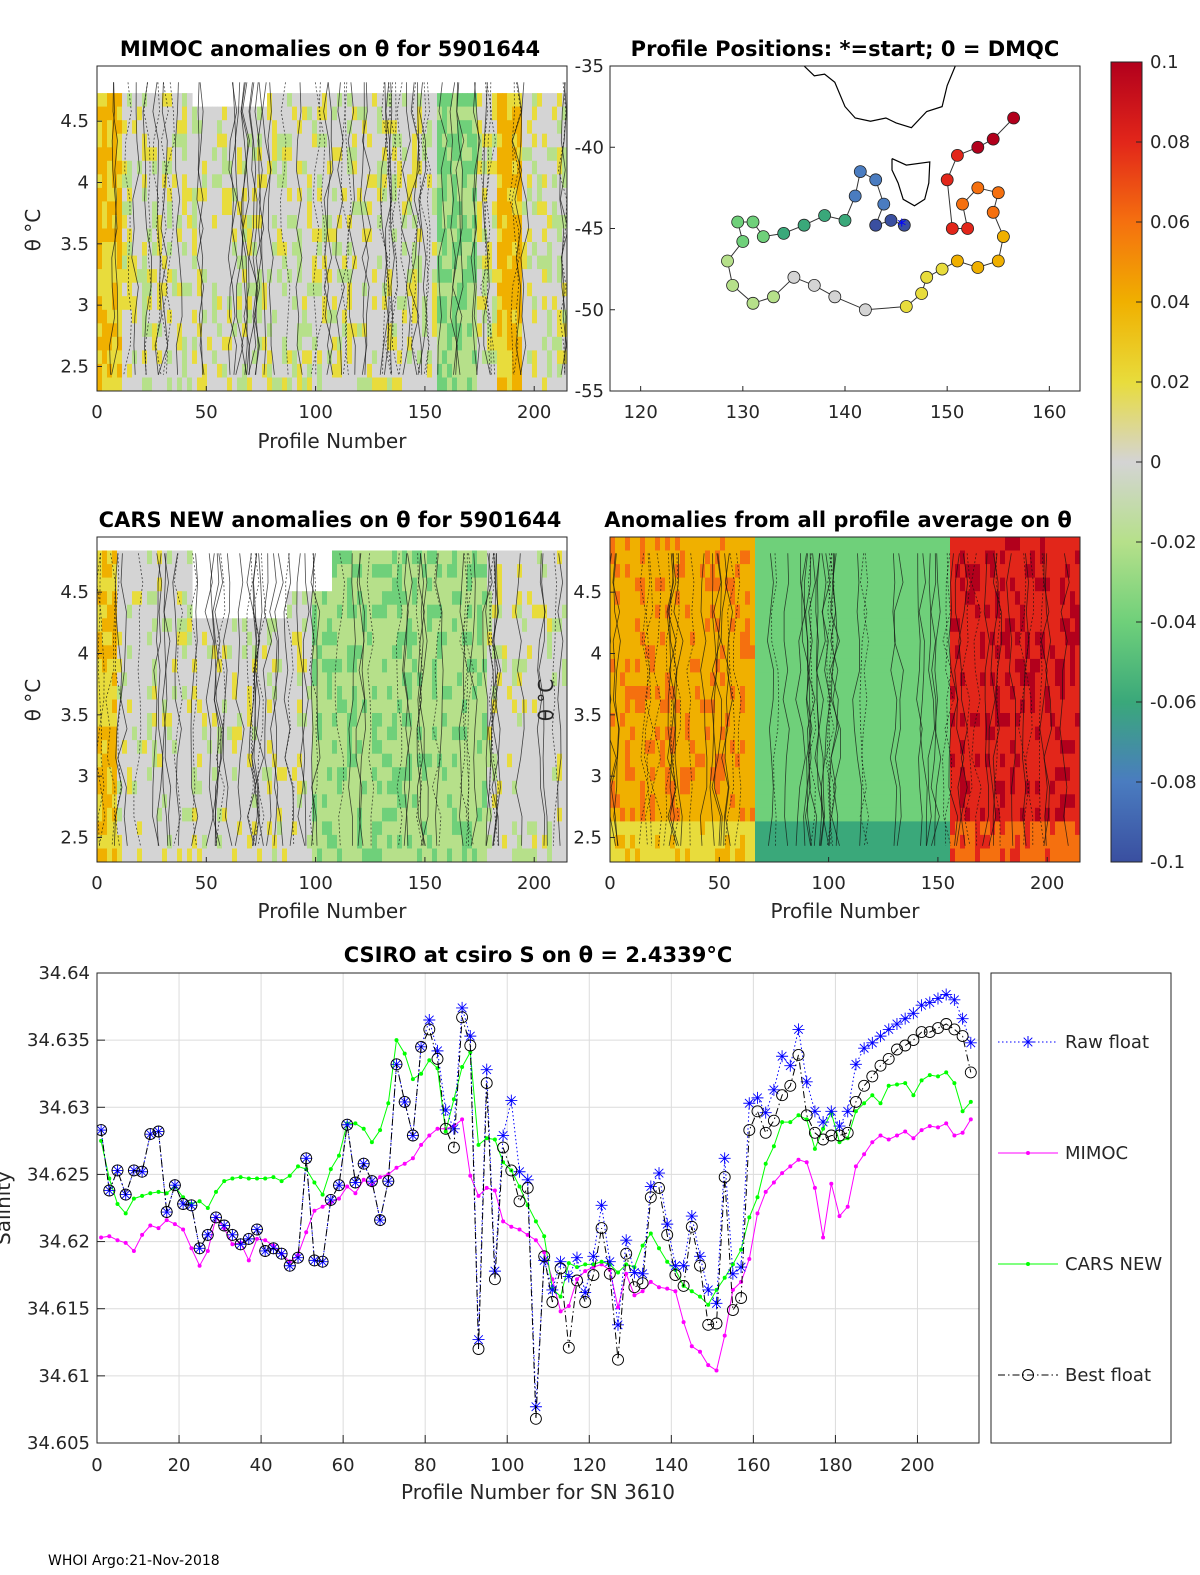 The height and width of the screenshot is (1575, 1200). Describe the element at coordinates (952, 228) in the screenshot. I see `profile-position-marker` at that location.